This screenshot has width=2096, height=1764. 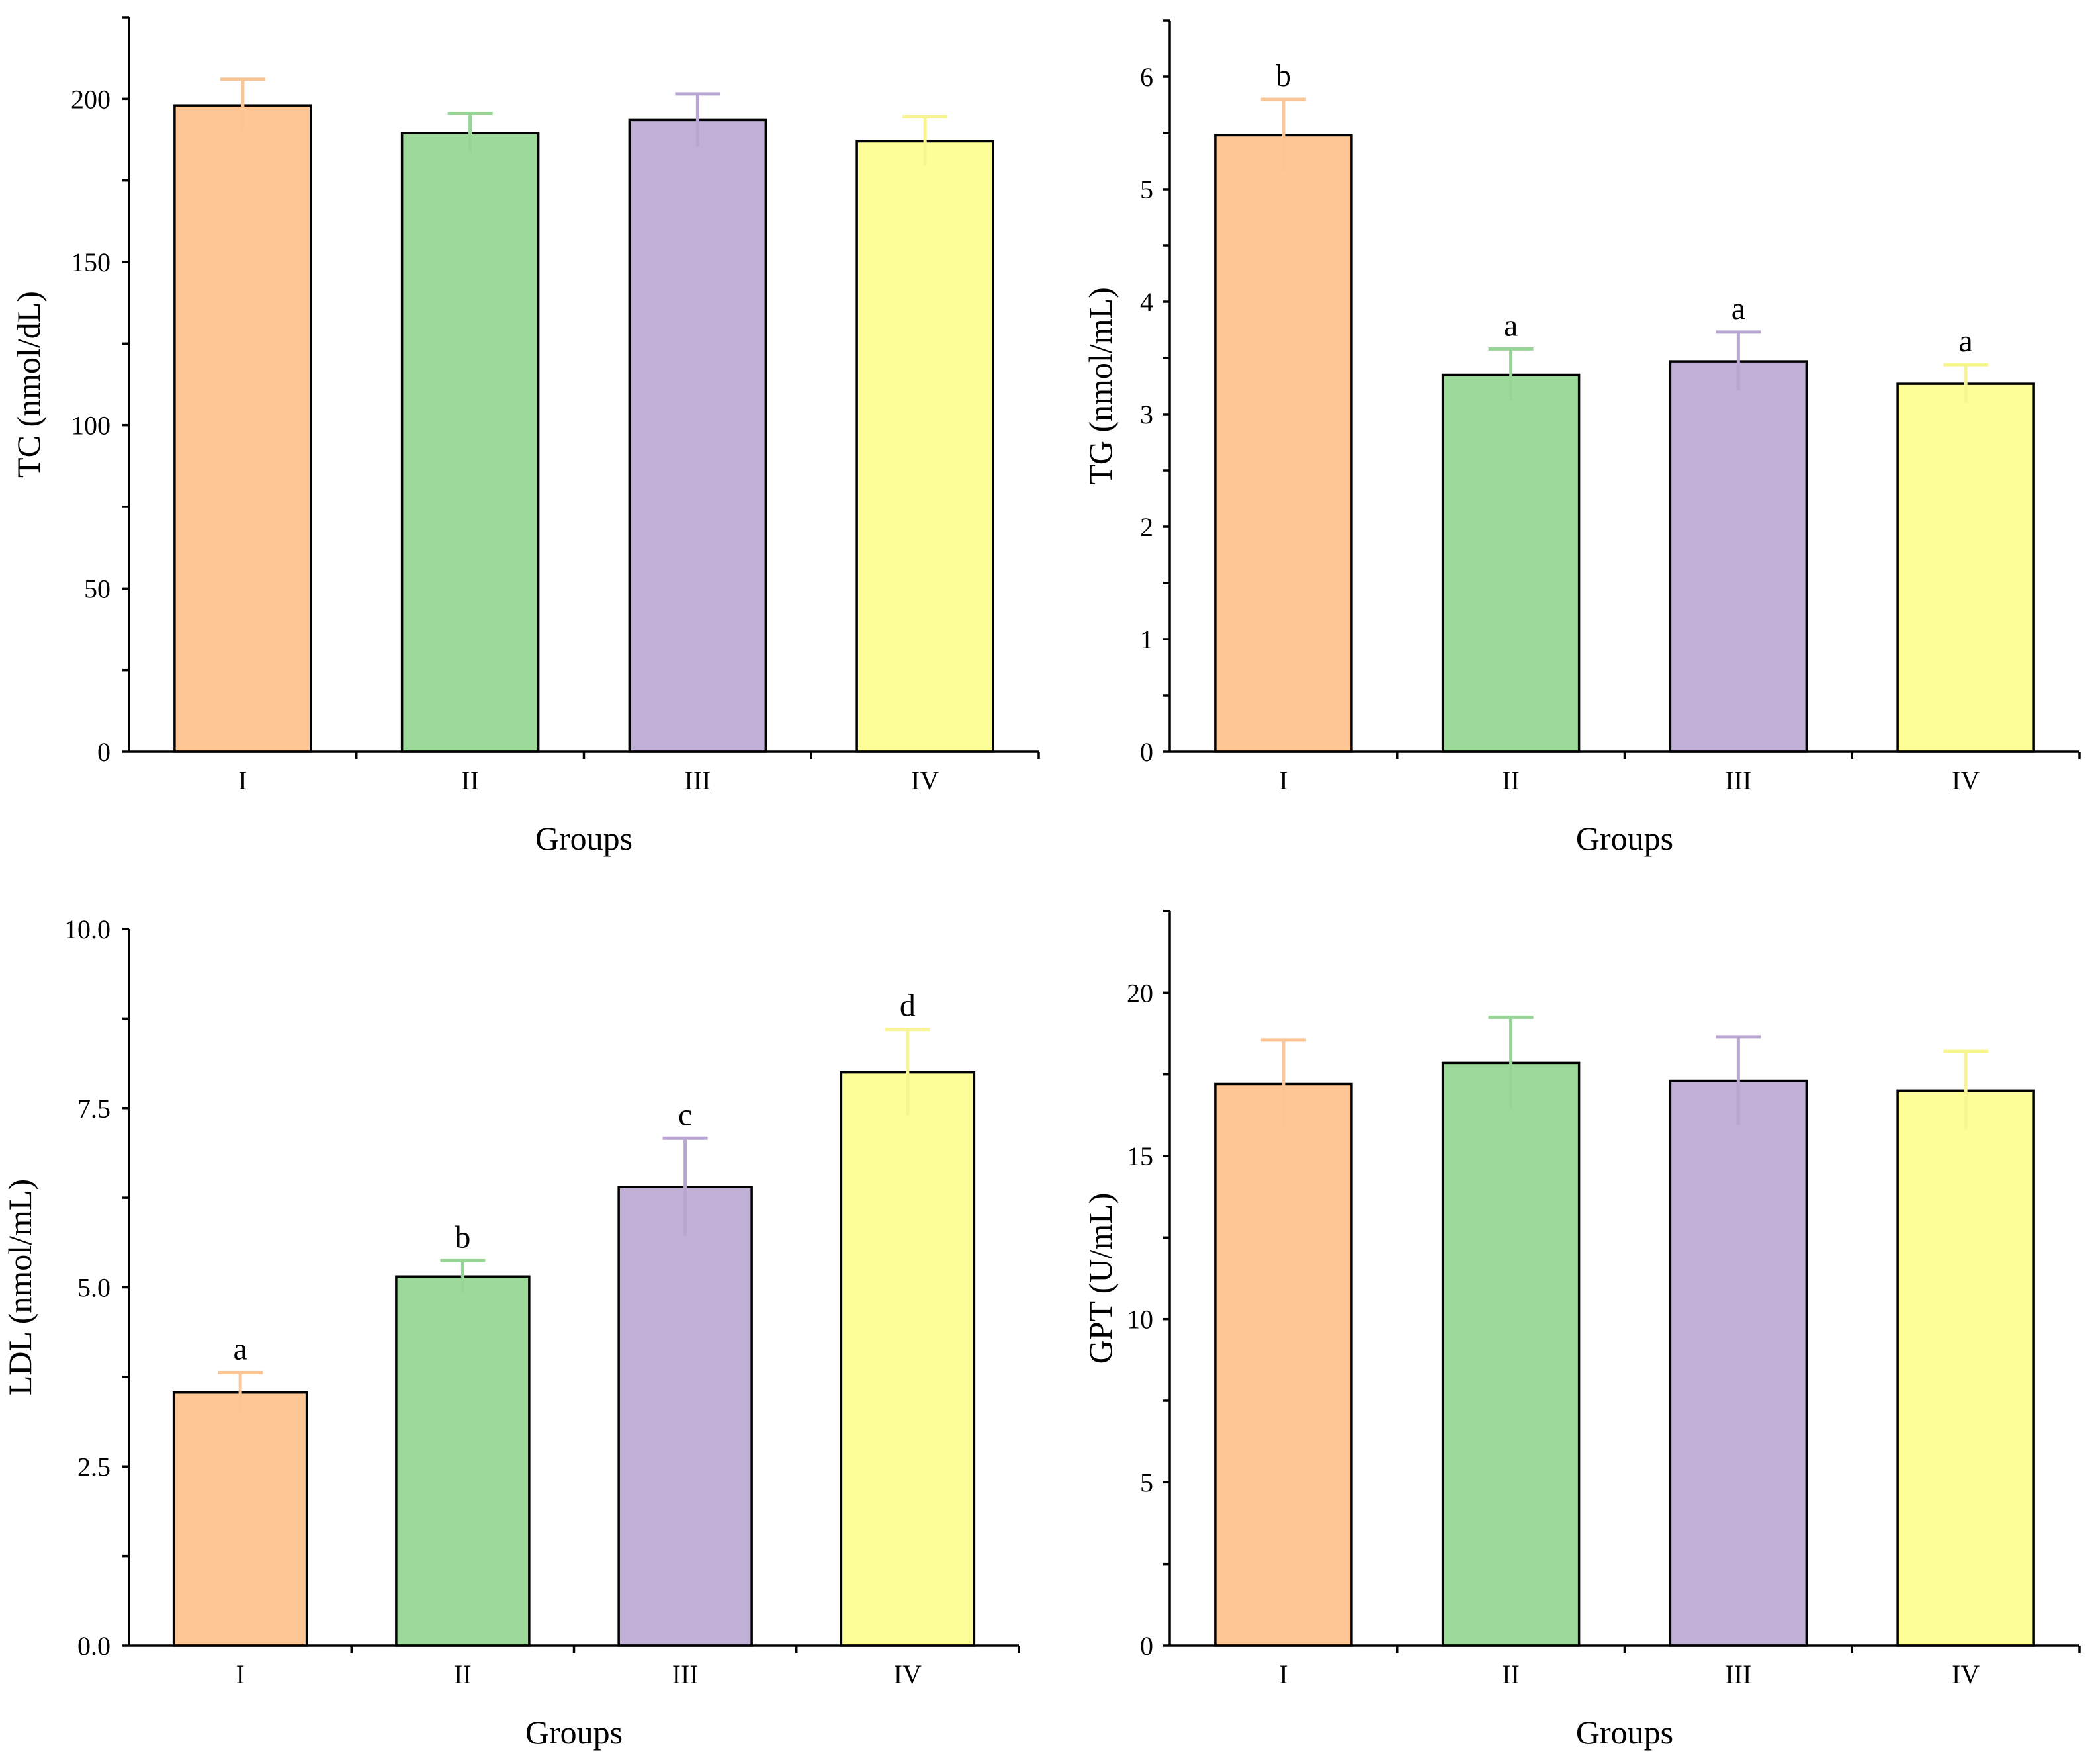 What do you see at coordinates (20, 1287) in the screenshot?
I see `y-axis-title: LDL (nmol/mL)` at bounding box center [20, 1287].